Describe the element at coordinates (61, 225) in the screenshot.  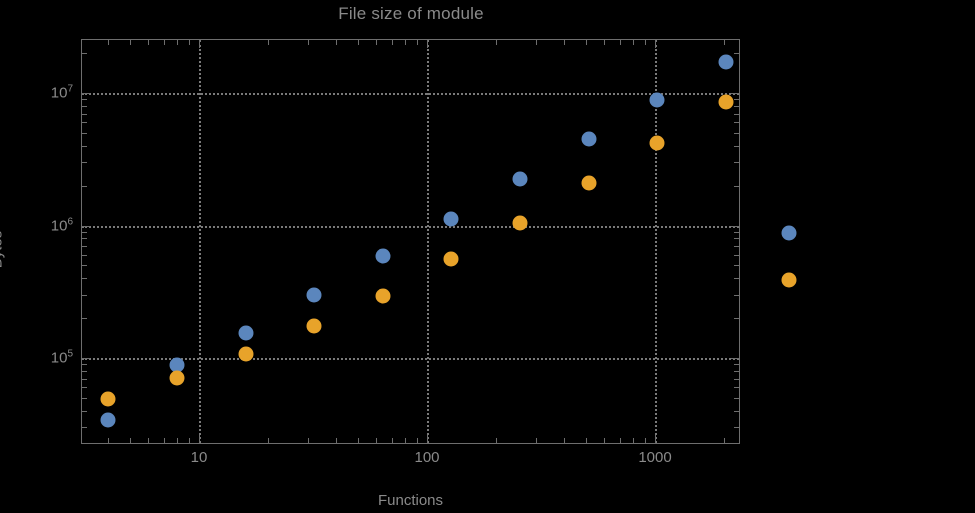
I see `y-axis-tick-label: 10⁶` at that location.